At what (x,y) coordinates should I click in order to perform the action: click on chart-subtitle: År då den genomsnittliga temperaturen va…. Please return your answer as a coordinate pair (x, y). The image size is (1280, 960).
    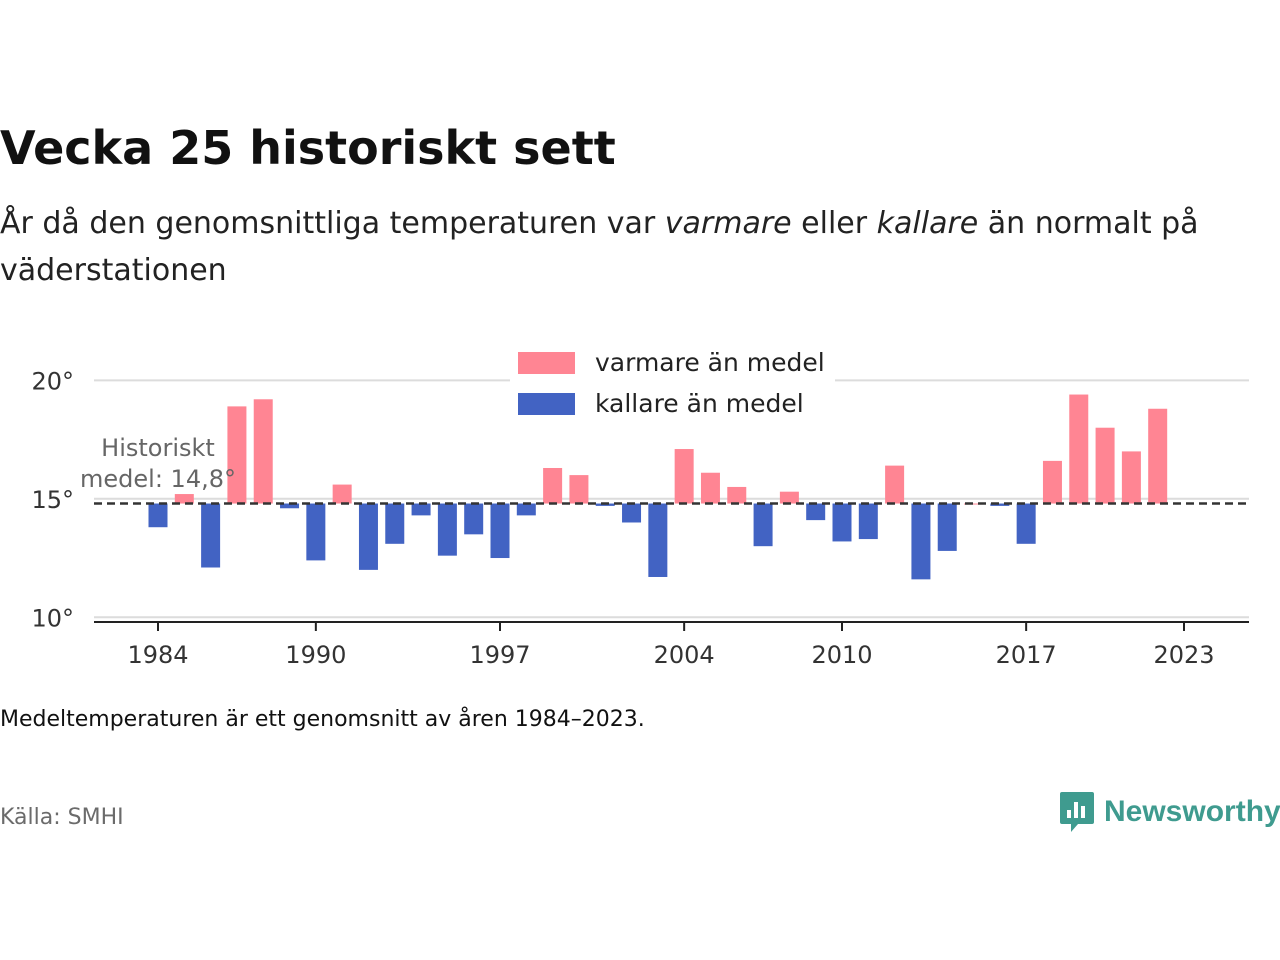
    Looking at the image, I should click on (625, 247).